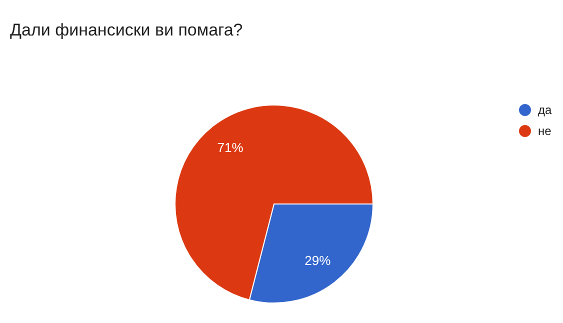 The height and width of the screenshot is (323, 563). I want to click on chart-title: Дали финансиски ви помага?, so click(126, 30).